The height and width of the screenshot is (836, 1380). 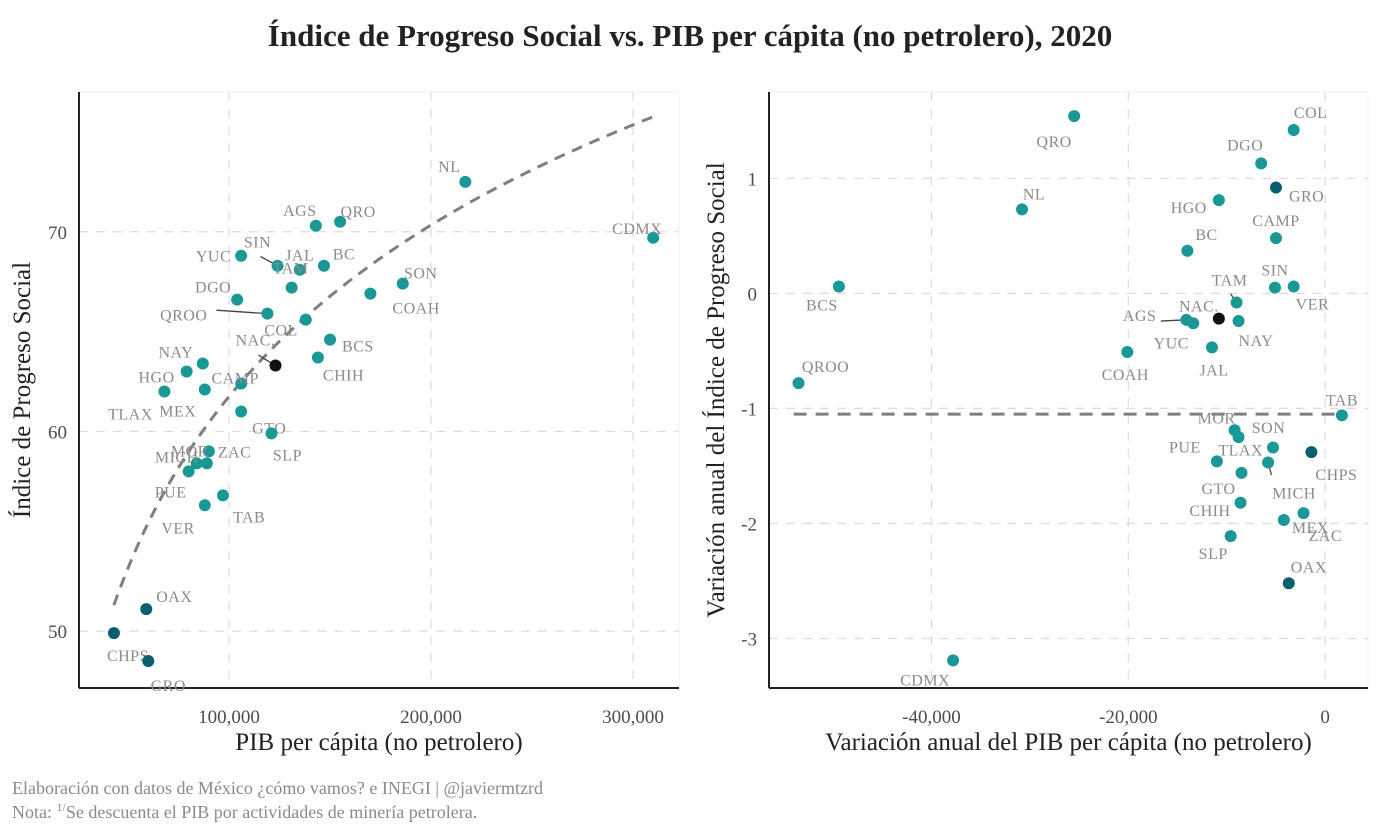 I want to click on point-label-nac: NAC., so click(x=1199, y=307).